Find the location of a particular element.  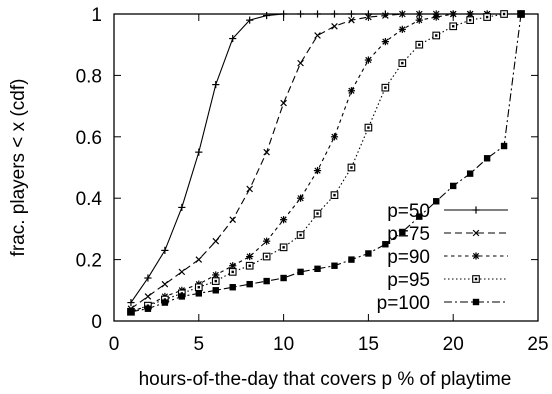

legend-label: p=50 is located at coordinates (408, 211).